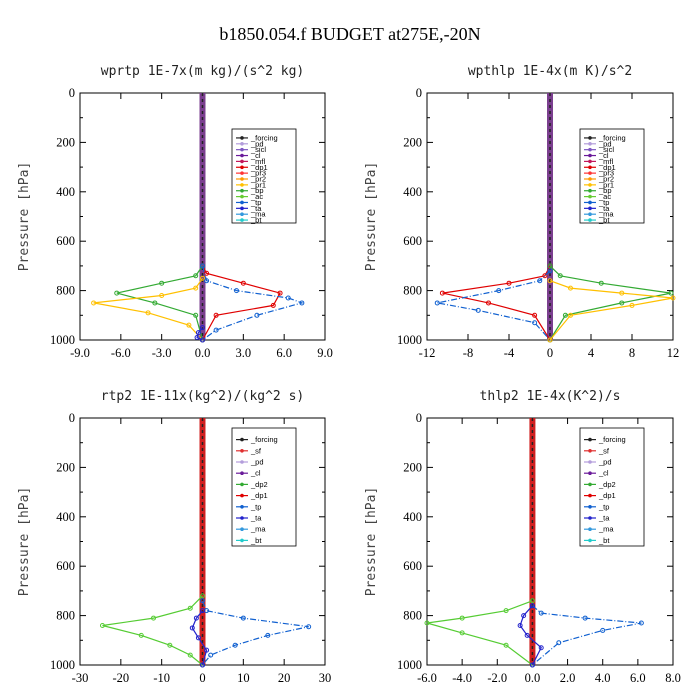  I want to click on x-tick-label: 8.0, so click(673, 678).